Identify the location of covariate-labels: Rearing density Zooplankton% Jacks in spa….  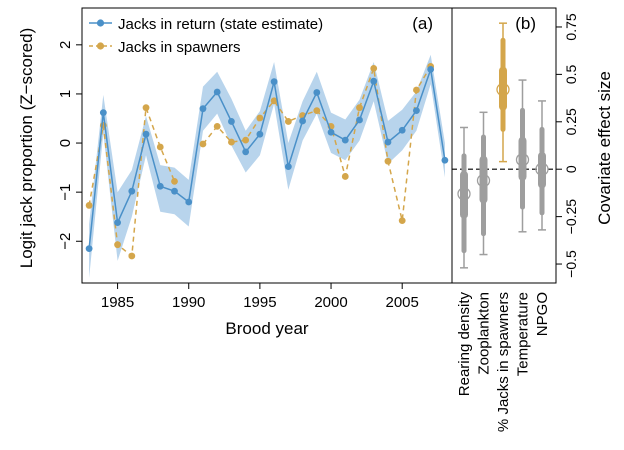
(503, 362).